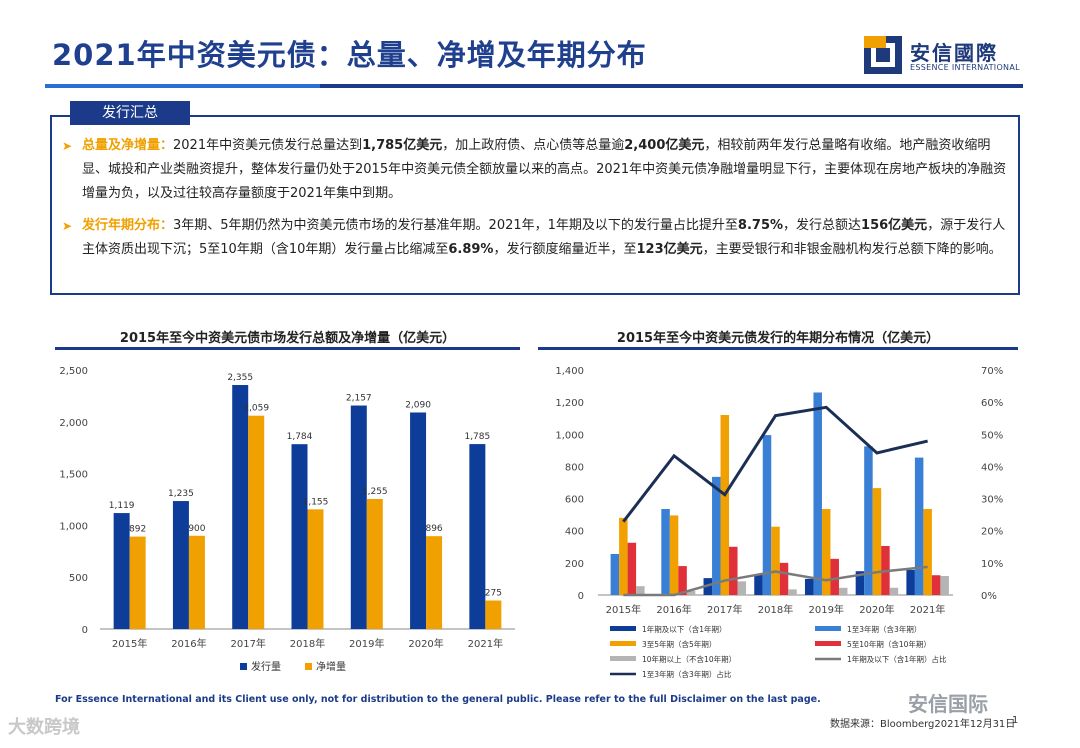 This screenshot has width=1080, height=748. What do you see at coordinates (992, 532) in the screenshot?
I see `y2-tick-label: 20%` at bounding box center [992, 532].